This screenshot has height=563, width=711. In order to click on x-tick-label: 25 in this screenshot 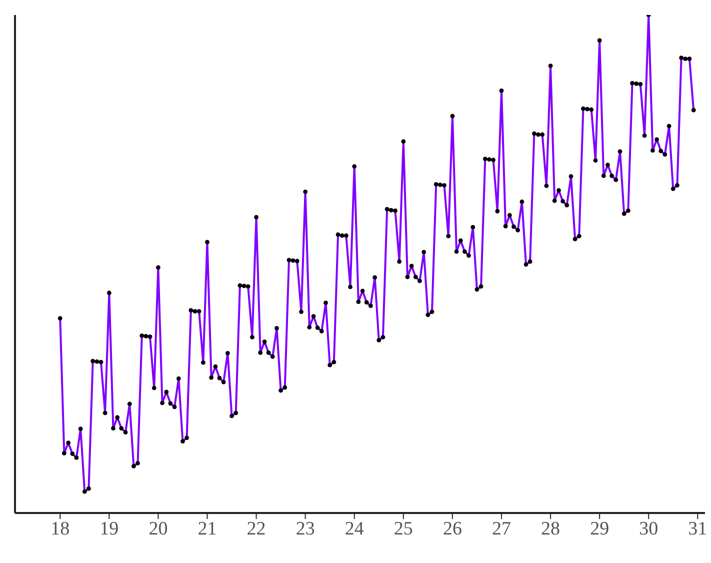, I will do `click(403, 529)`.